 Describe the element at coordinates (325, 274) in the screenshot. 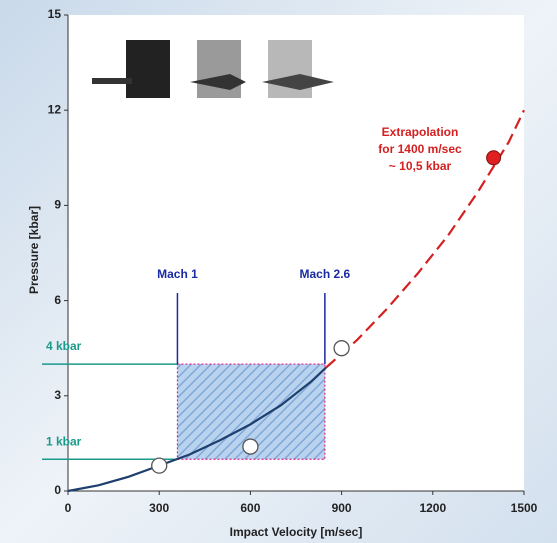

I see `x-marker-label: Mach 2.6` at that location.